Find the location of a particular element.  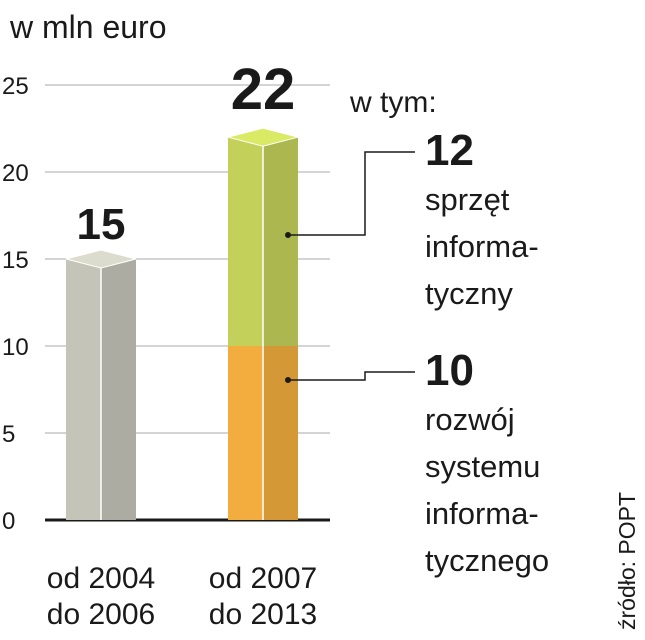

y-tick-label: 15 is located at coordinates (15, 260).